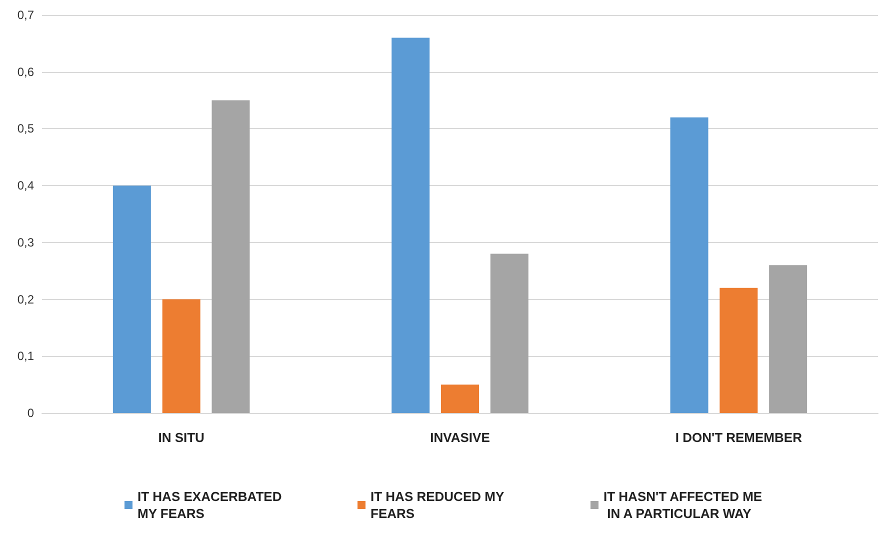  I want to click on x-tick-label: I DON'T REMEMBER, so click(739, 437).